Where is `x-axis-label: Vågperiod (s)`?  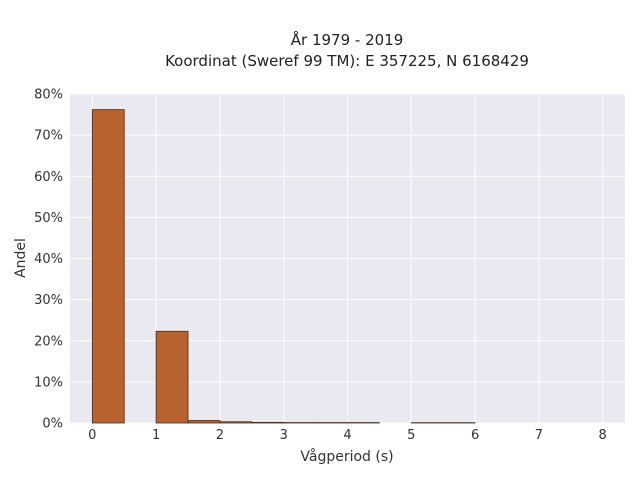 x-axis-label: Vågperiod (s) is located at coordinates (346, 456).